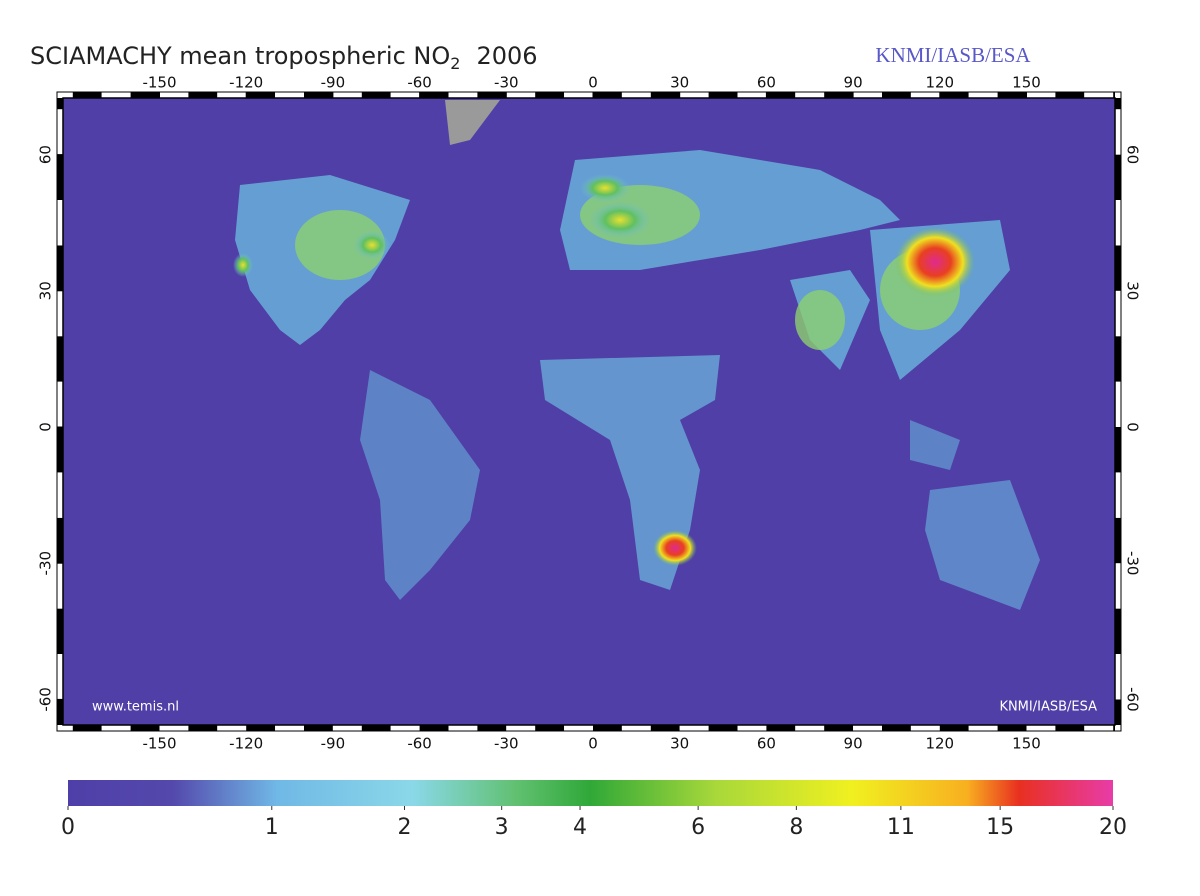  What do you see at coordinates (506, 744) in the screenshot?
I see `lon-tick-label-bottom: -30` at bounding box center [506, 744].